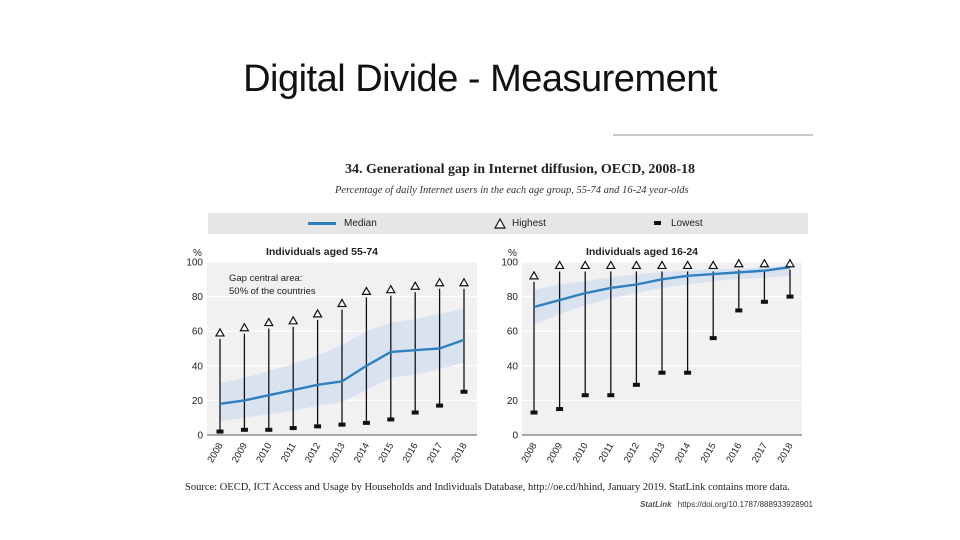 The image size is (960, 540). What do you see at coordinates (198, 366) in the screenshot?
I see `c0-y-tick-label: 40` at bounding box center [198, 366].